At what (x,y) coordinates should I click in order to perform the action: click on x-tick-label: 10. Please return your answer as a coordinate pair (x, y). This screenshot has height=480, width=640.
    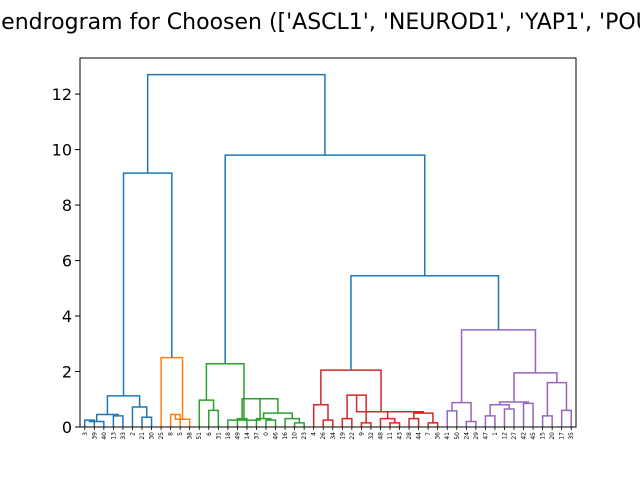
    Looking at the image, I should click on (295, 436).